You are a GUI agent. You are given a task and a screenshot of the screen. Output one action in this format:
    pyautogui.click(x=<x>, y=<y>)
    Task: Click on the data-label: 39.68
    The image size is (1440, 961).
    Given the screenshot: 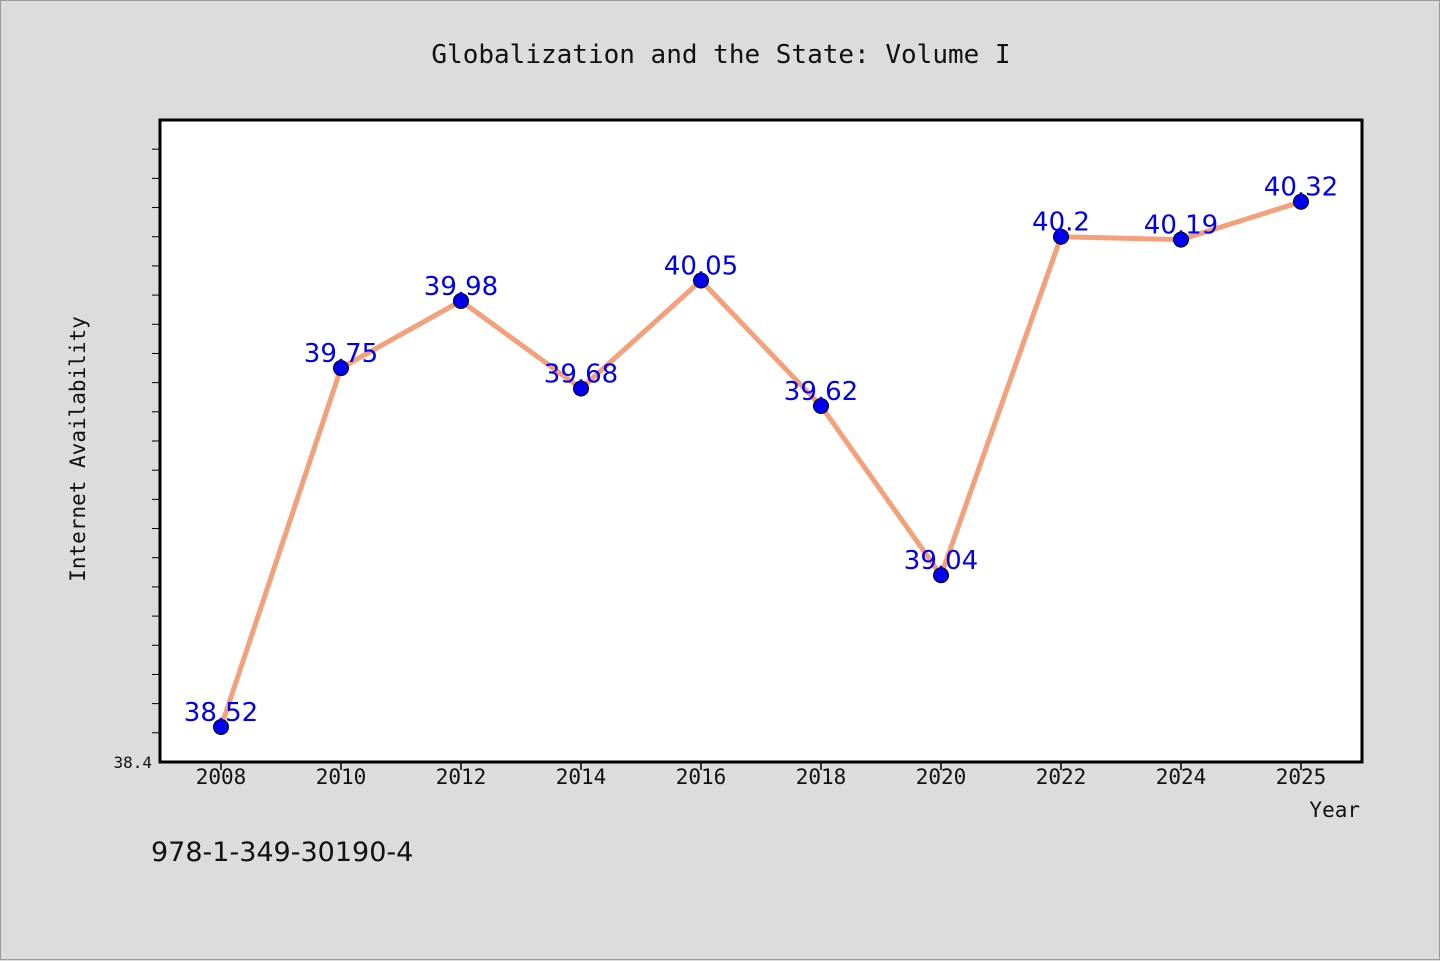 What is the action you would take?
    pyautogui.click(x=581, y=374)
    